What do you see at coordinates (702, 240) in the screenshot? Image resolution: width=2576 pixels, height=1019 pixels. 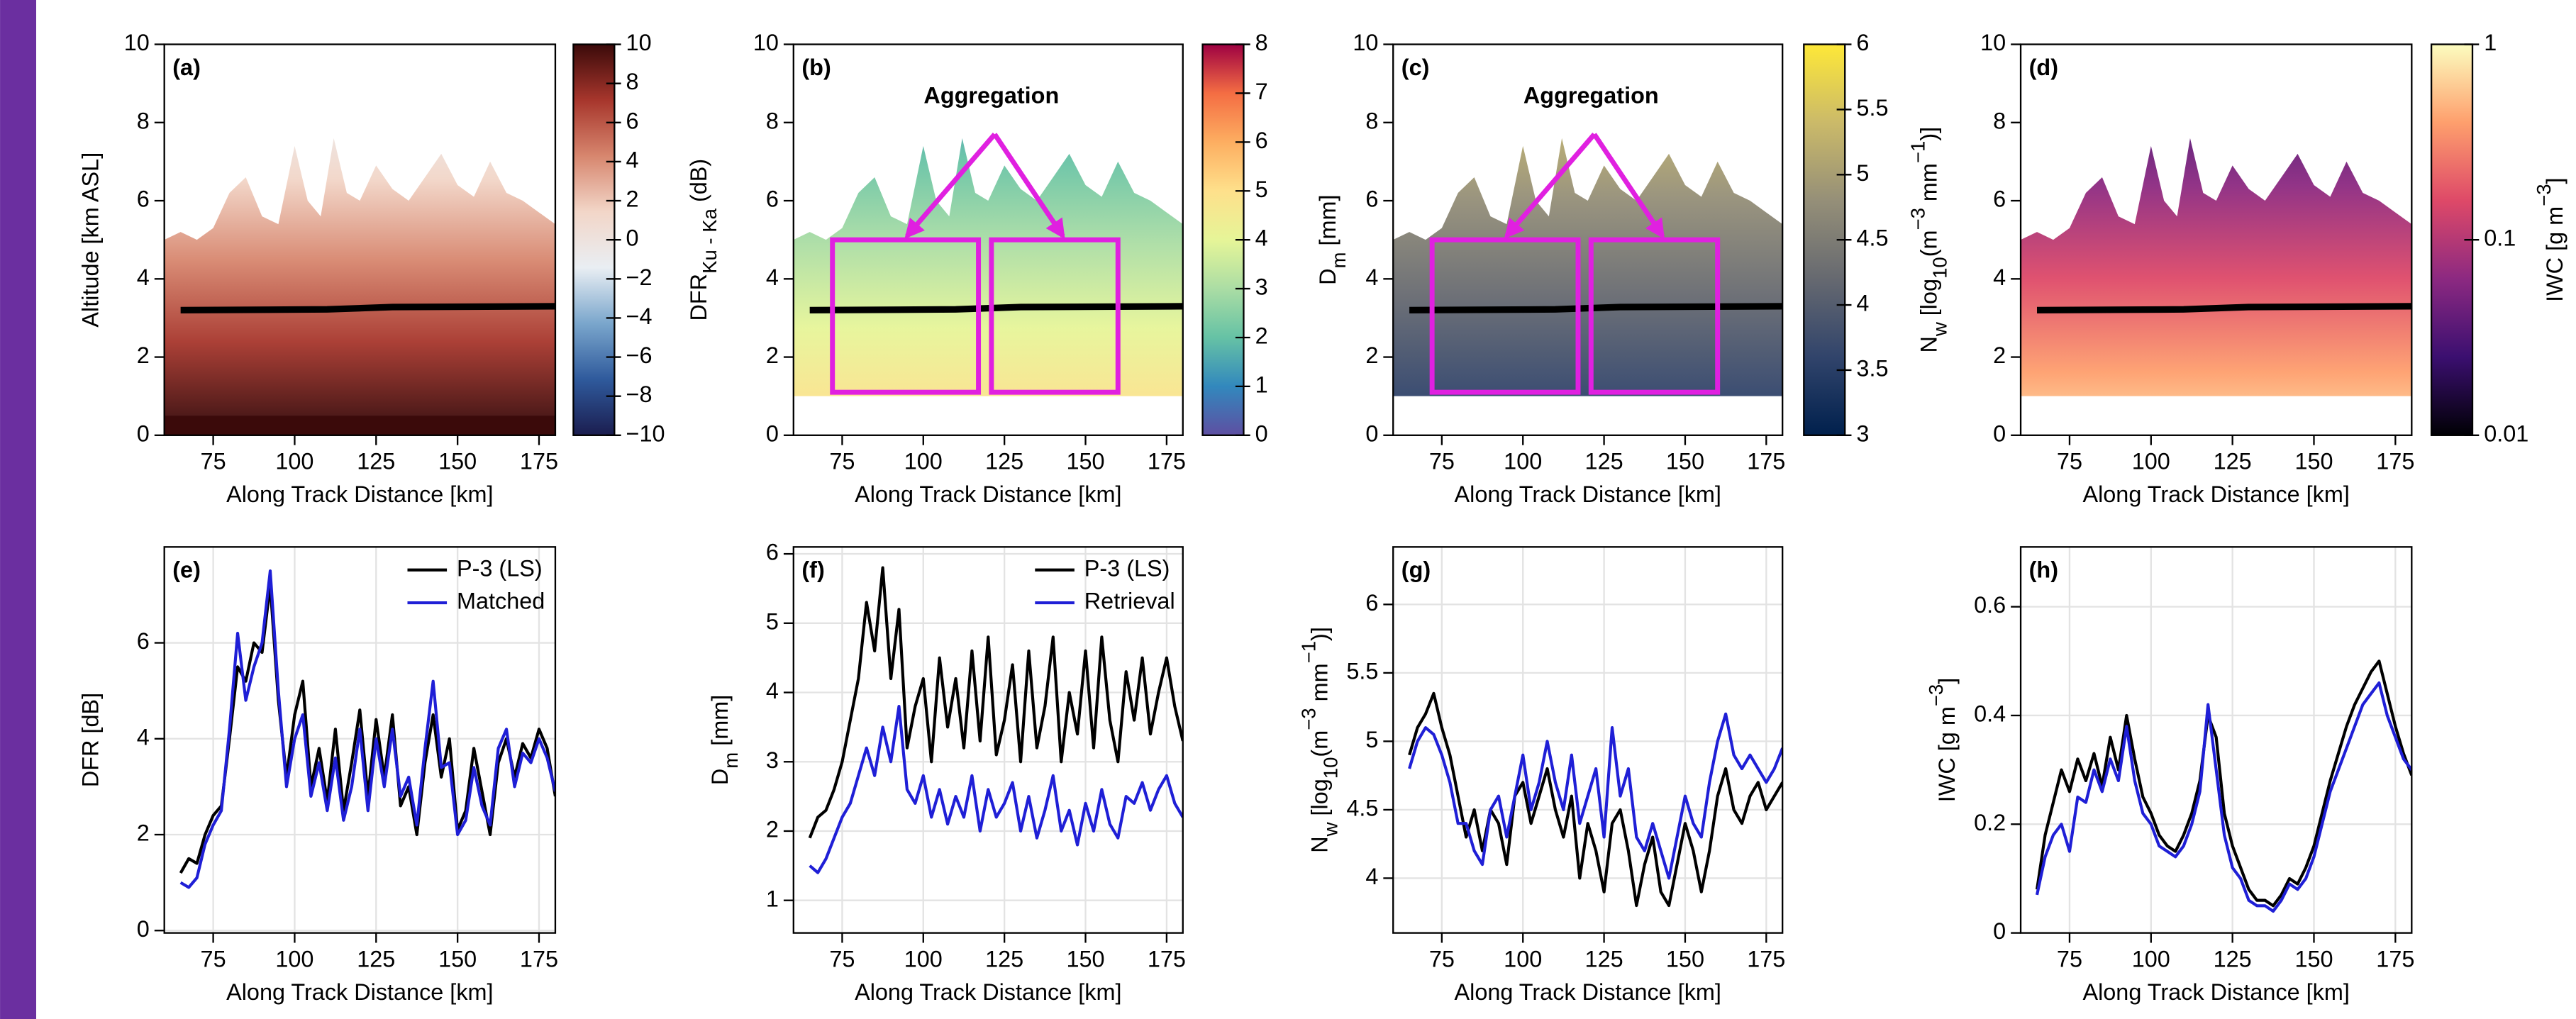 I see `axis-label: DFRKu - Ka (dB)` at bounding box center [702, 240].